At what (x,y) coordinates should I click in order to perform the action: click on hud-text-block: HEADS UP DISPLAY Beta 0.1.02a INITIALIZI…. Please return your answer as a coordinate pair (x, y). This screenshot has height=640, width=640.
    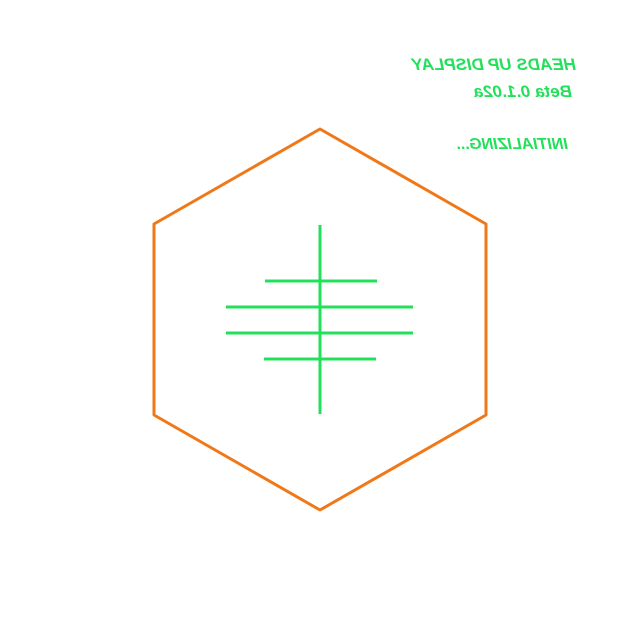
    Looking at the image, I should click on (493, 104).